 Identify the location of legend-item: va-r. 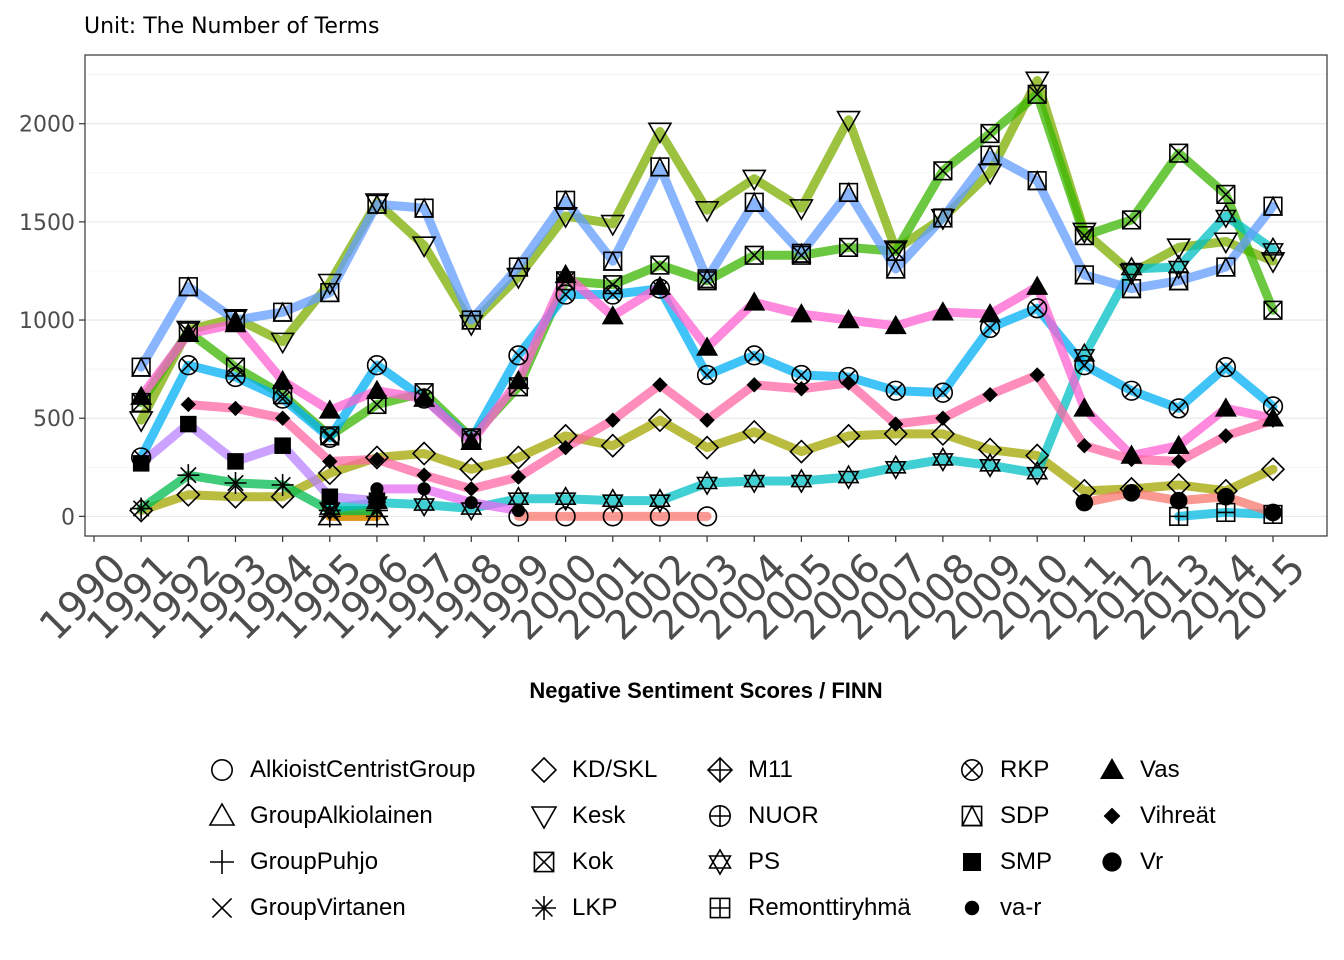
(995, 908).